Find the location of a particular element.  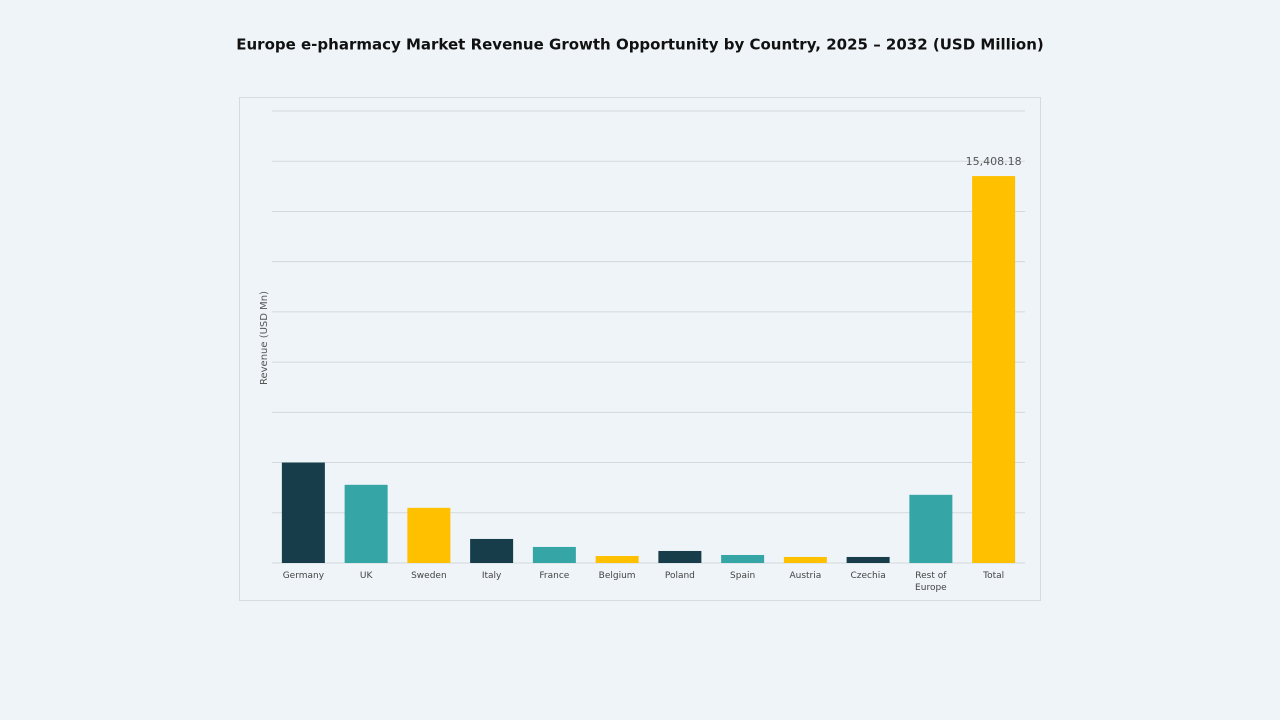

x-tick-label: Rest of Europe is located at coordinates (931, 582).